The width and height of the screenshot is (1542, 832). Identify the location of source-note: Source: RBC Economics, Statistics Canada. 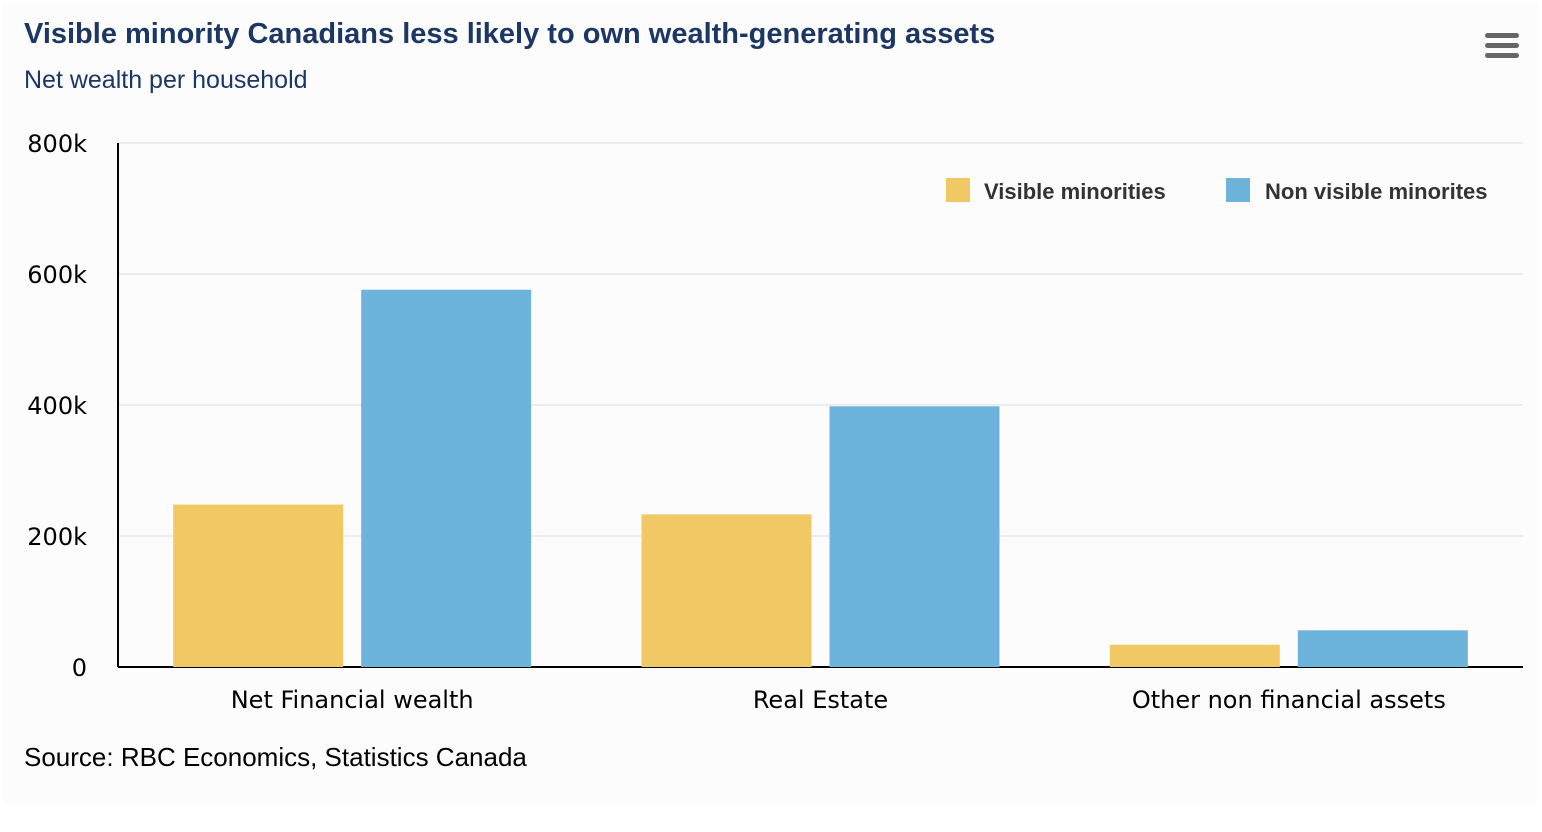
(275, 757).